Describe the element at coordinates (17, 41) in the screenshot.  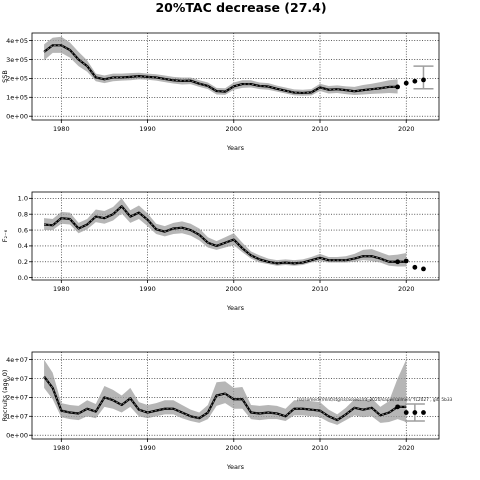
I see `y-tick-label: 4e+05` at that location.